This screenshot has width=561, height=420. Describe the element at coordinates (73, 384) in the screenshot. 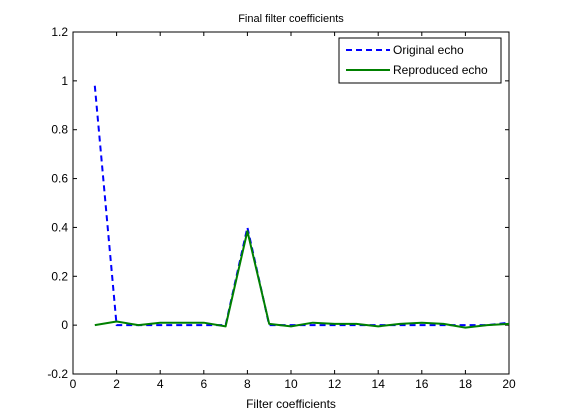

I see `x-tick-label: 0` at that location.